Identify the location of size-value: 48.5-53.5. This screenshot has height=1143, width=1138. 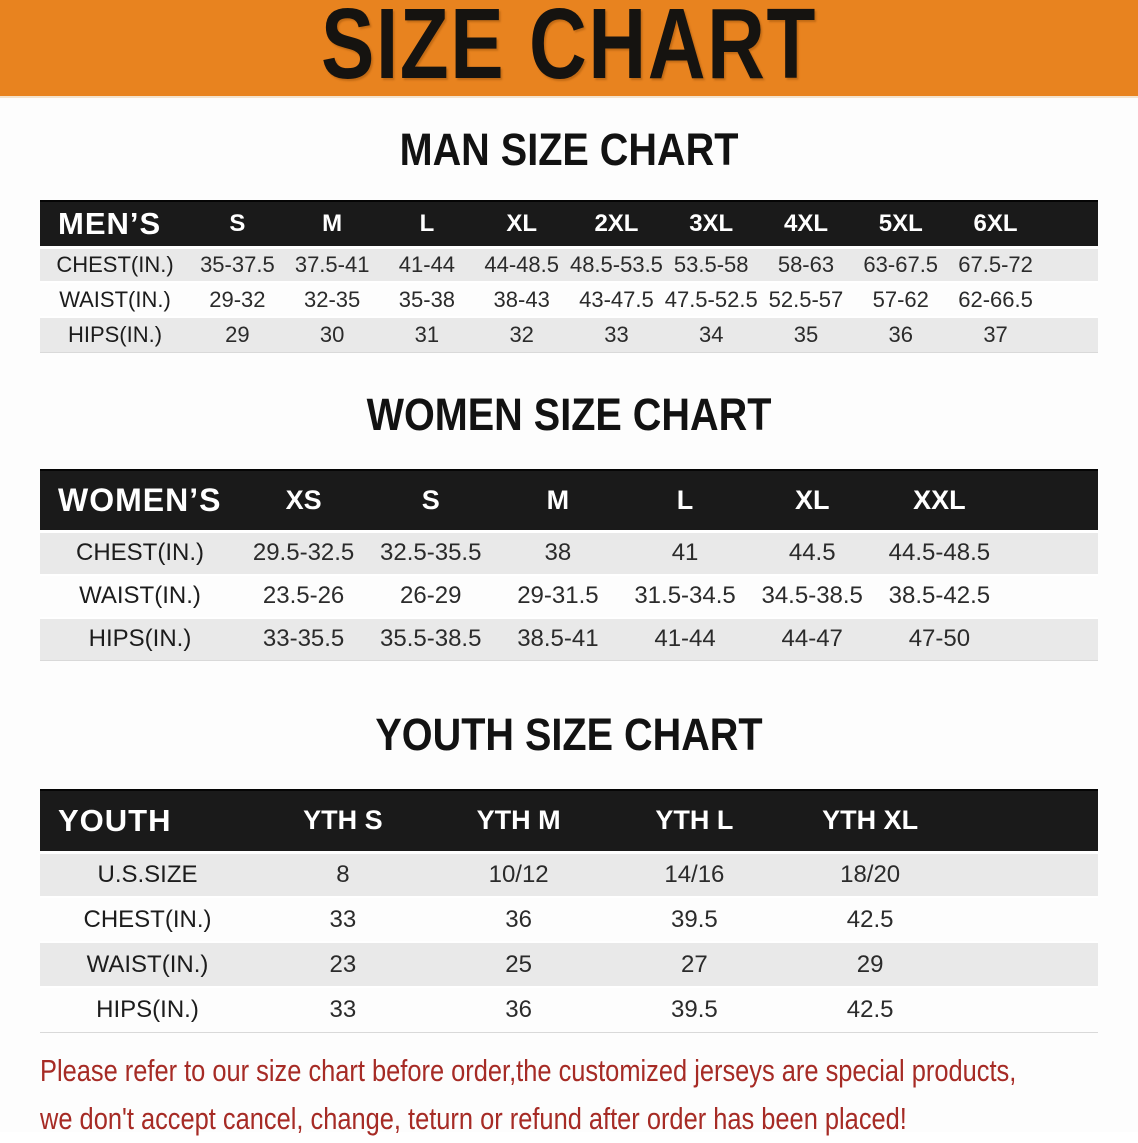
(616, 265).